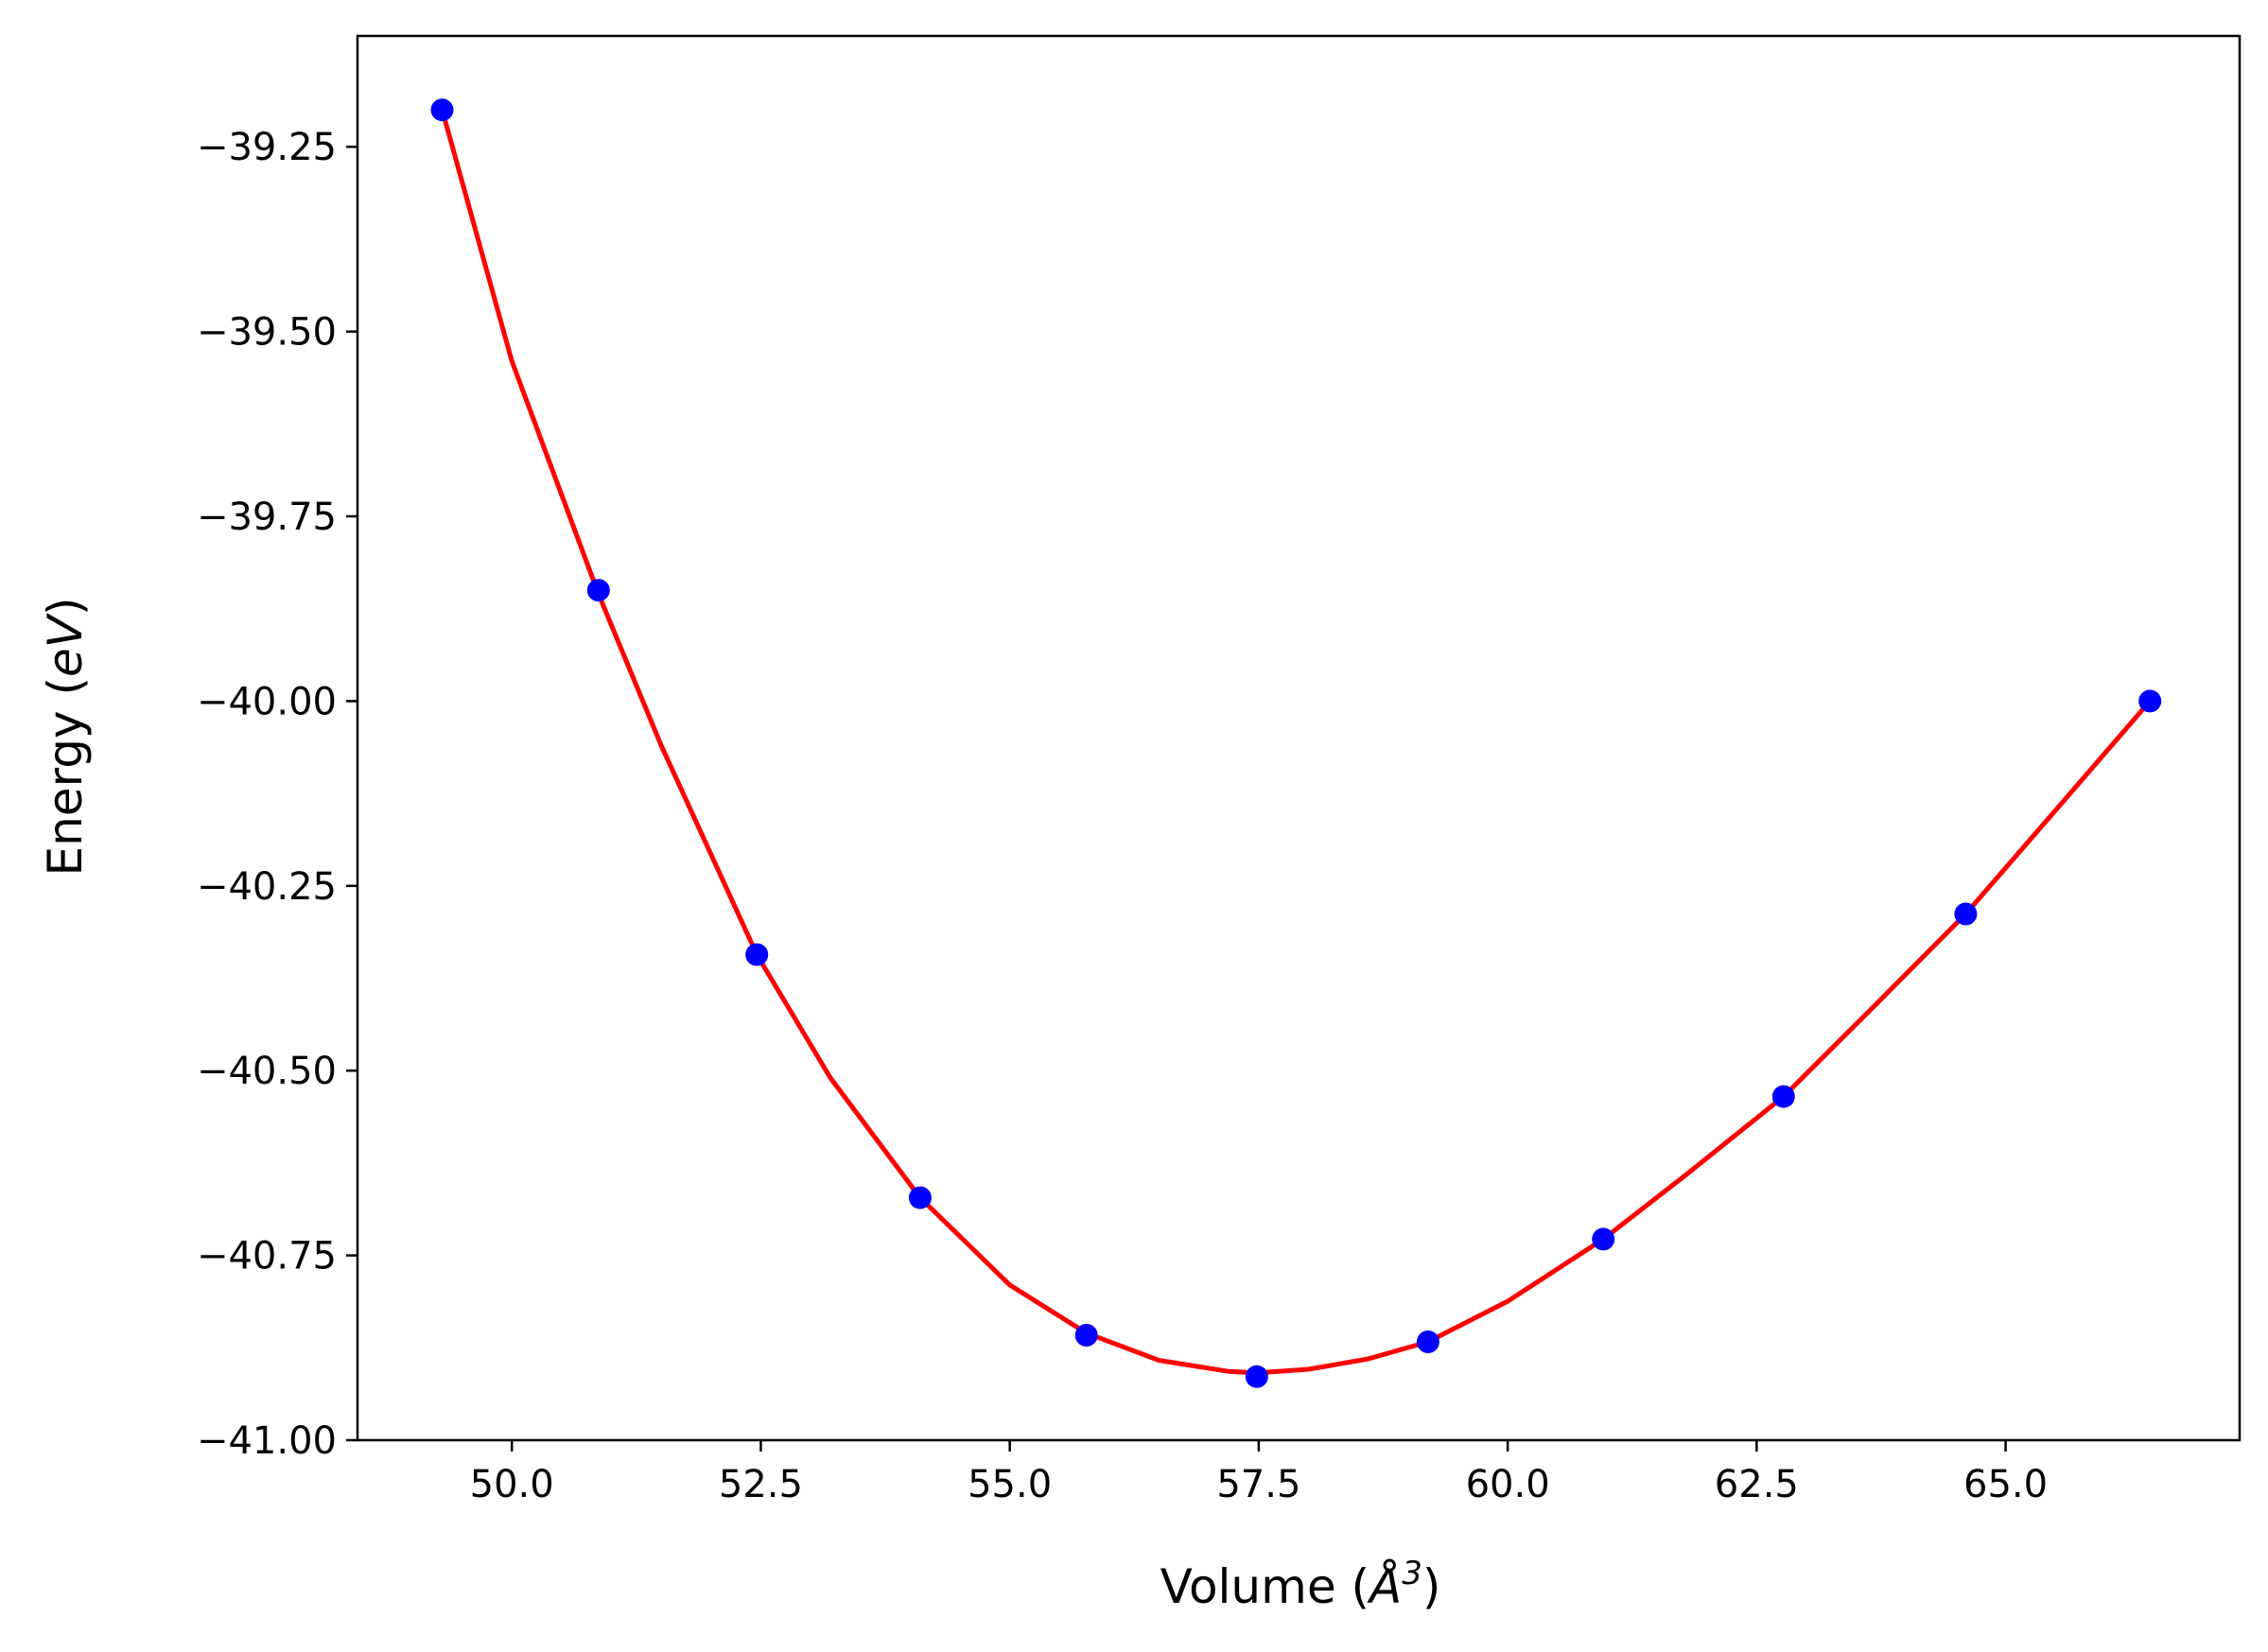 The width and height of the screenshot is (2268, 1652). Describe the element at coordinates (267, 1441) in the screenshot. I see `y-tick-label: −41.00` at that location.